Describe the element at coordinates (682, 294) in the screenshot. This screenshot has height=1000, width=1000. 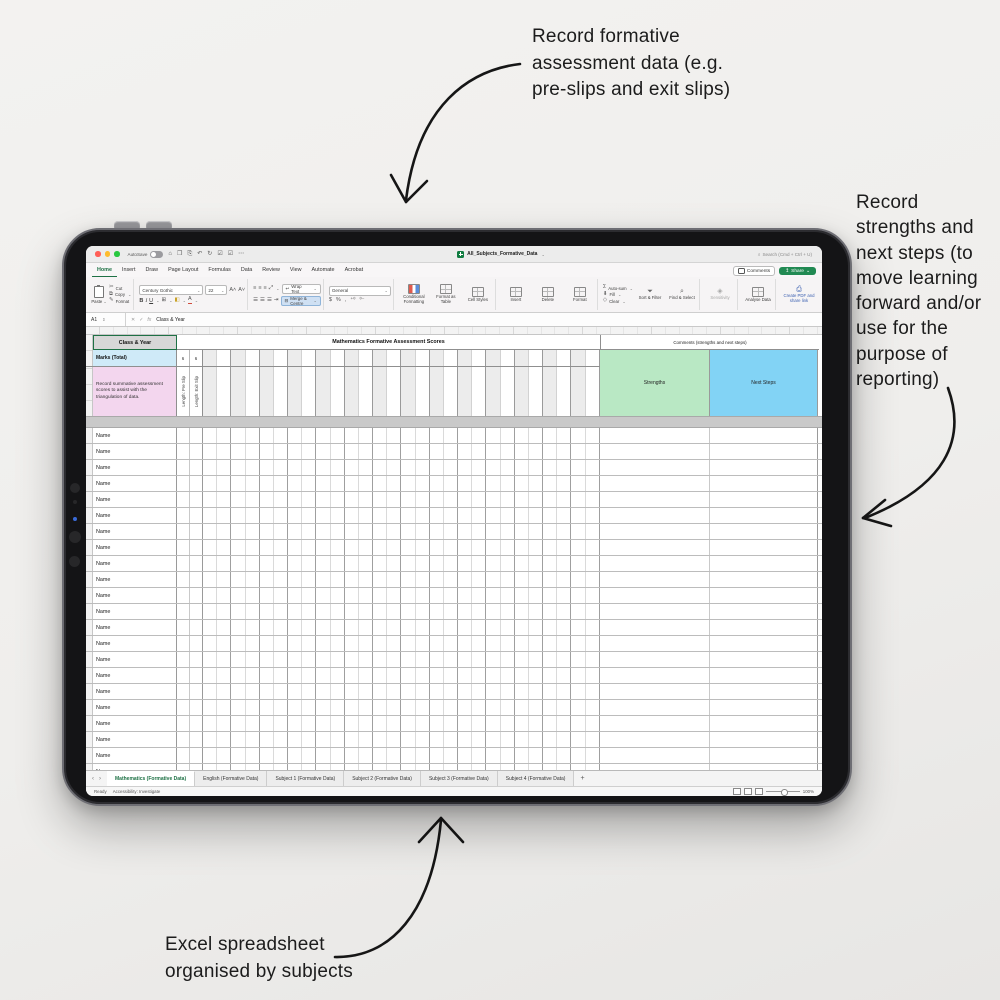
I see `find-select-button: ⌕ Find & Select` at that location.